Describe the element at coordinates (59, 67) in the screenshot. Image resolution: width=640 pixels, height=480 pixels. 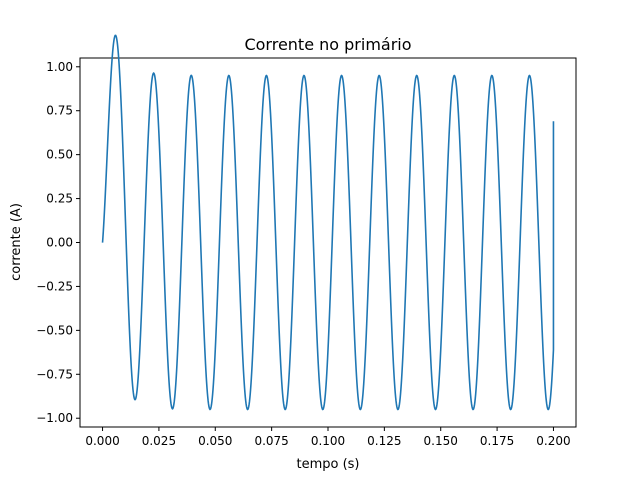
I see `y-tick-label: 1.00` at that location.